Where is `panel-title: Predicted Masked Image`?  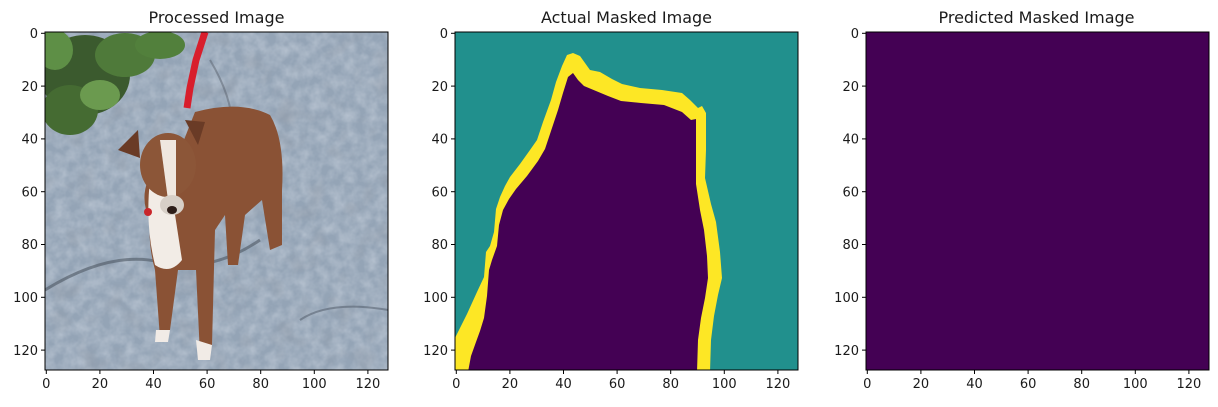 panel-title: Predicted Masked Image is located at coordinates (1036, 17).